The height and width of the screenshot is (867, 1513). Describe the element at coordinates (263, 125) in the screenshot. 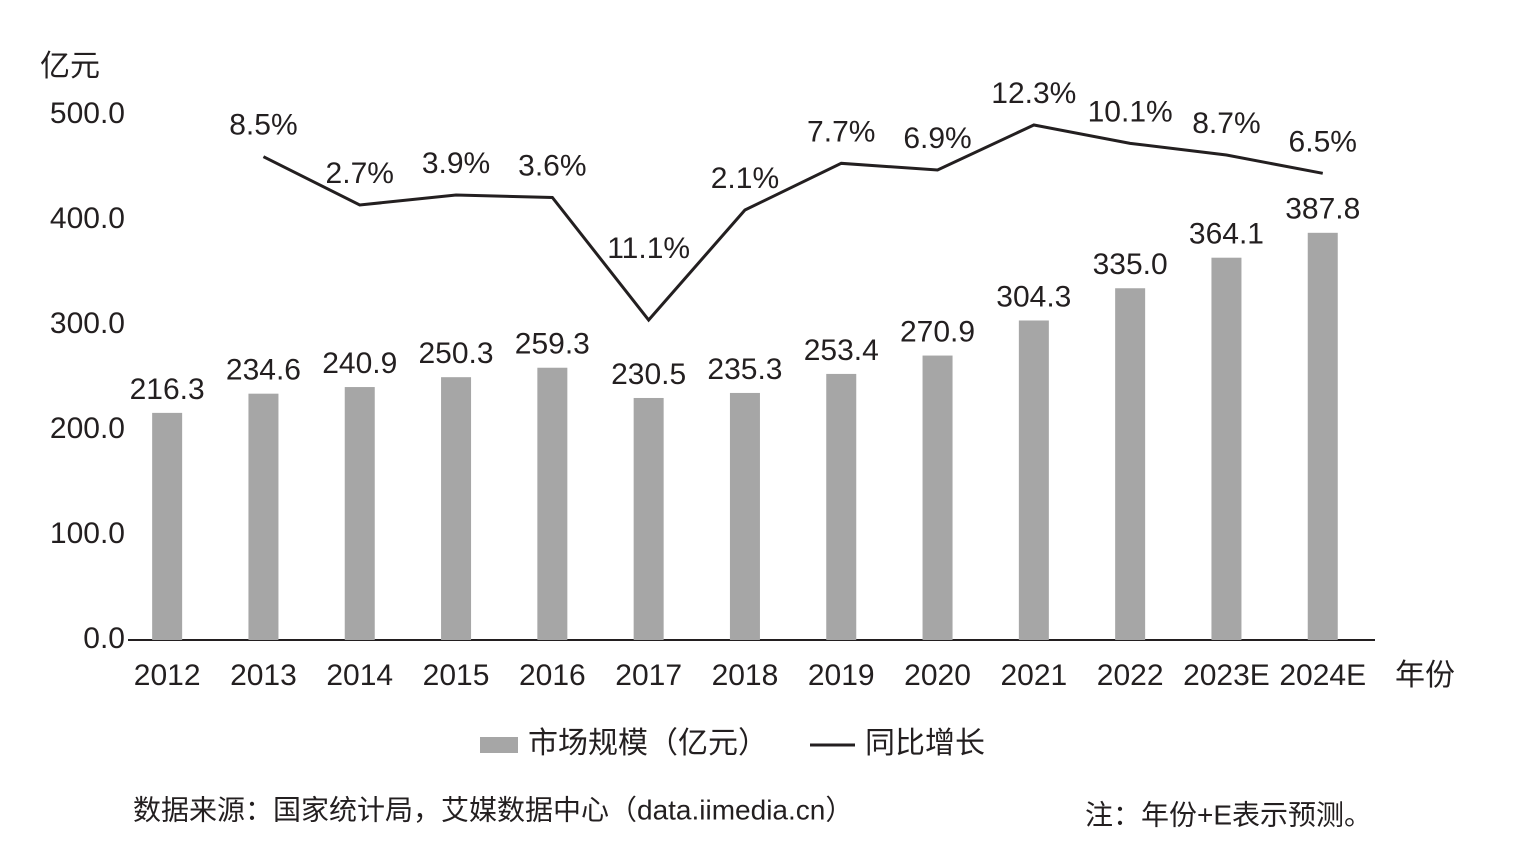

I see `line-label: 8.5%` at that location.